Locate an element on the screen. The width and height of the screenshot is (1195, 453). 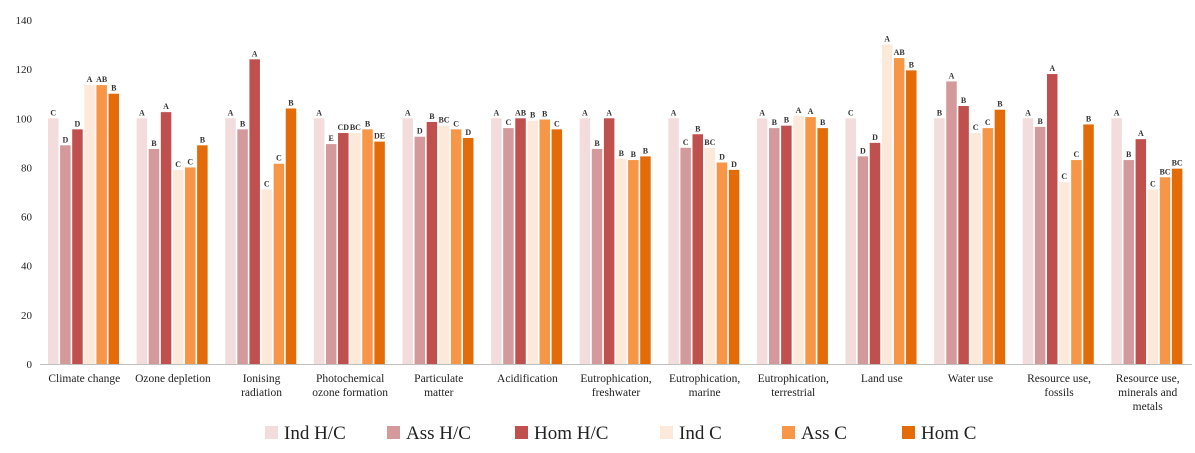
x-tick-label: Ozone depletion is located at coordinates (173, 379).